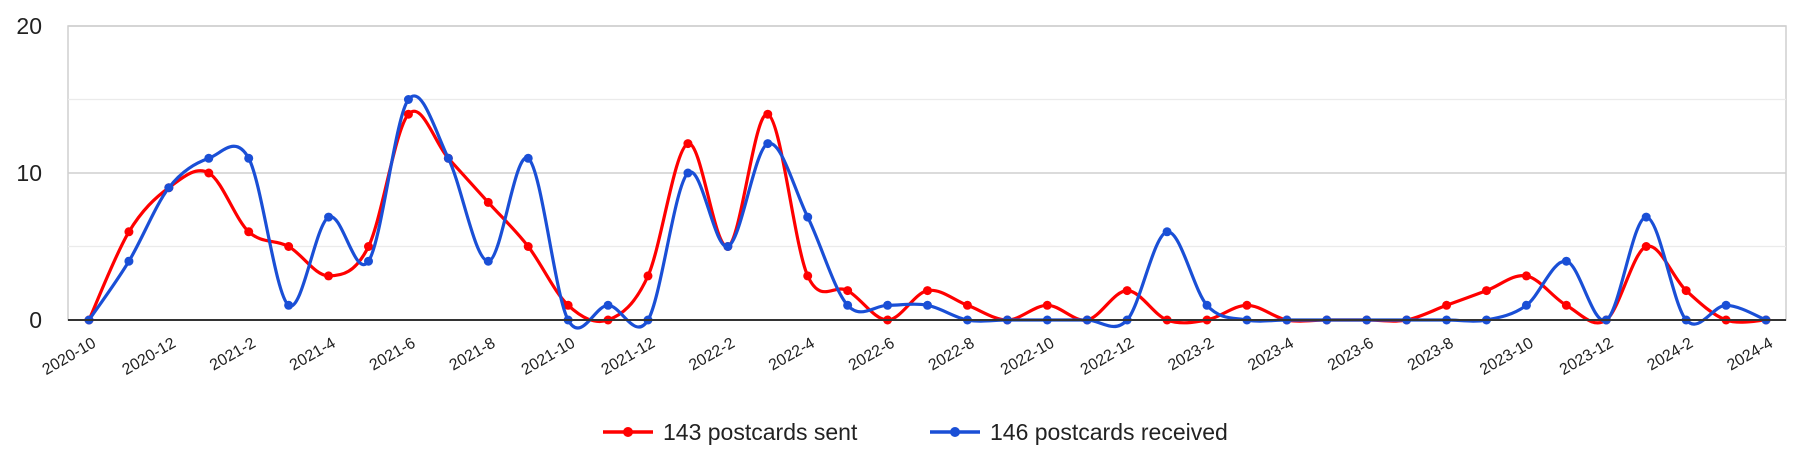 This screenshot has height=466, width=1795. I want to click on x-tick-label: 2023-6, so click(1351, 355).